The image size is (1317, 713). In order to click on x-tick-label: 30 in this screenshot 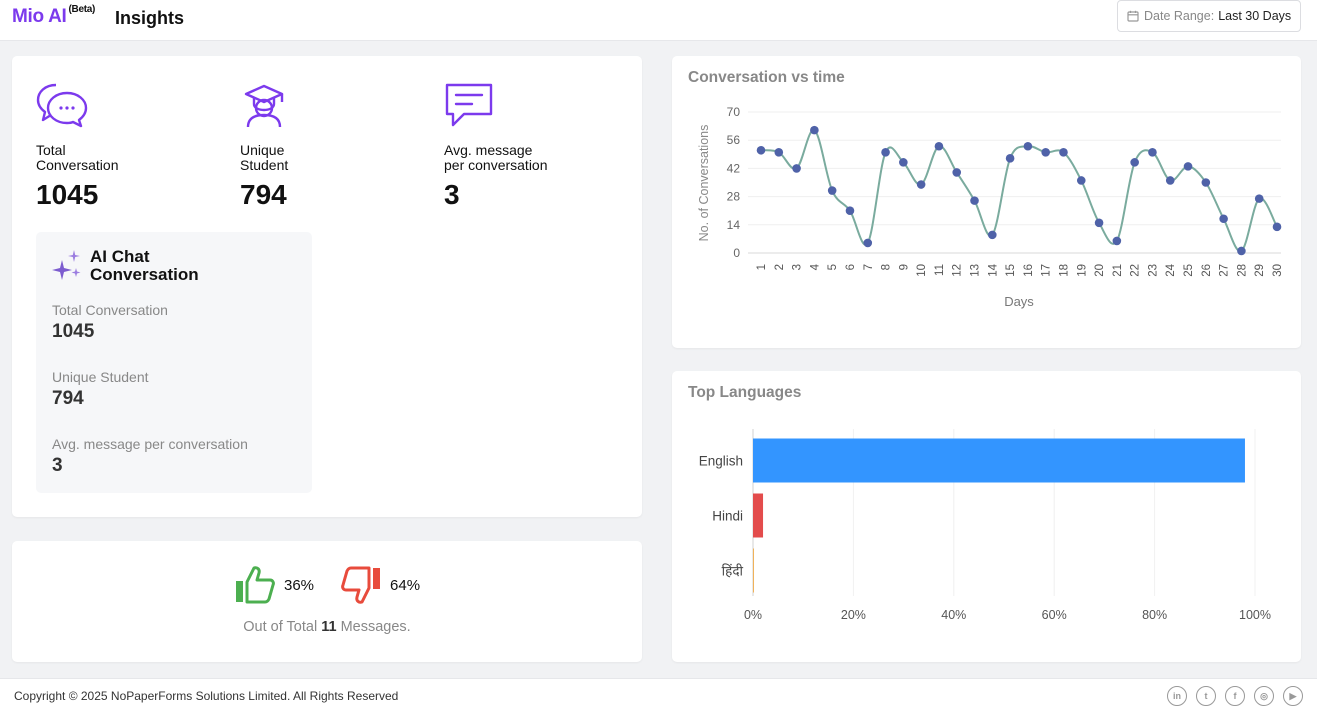, I will do `click(1278, 270)`.